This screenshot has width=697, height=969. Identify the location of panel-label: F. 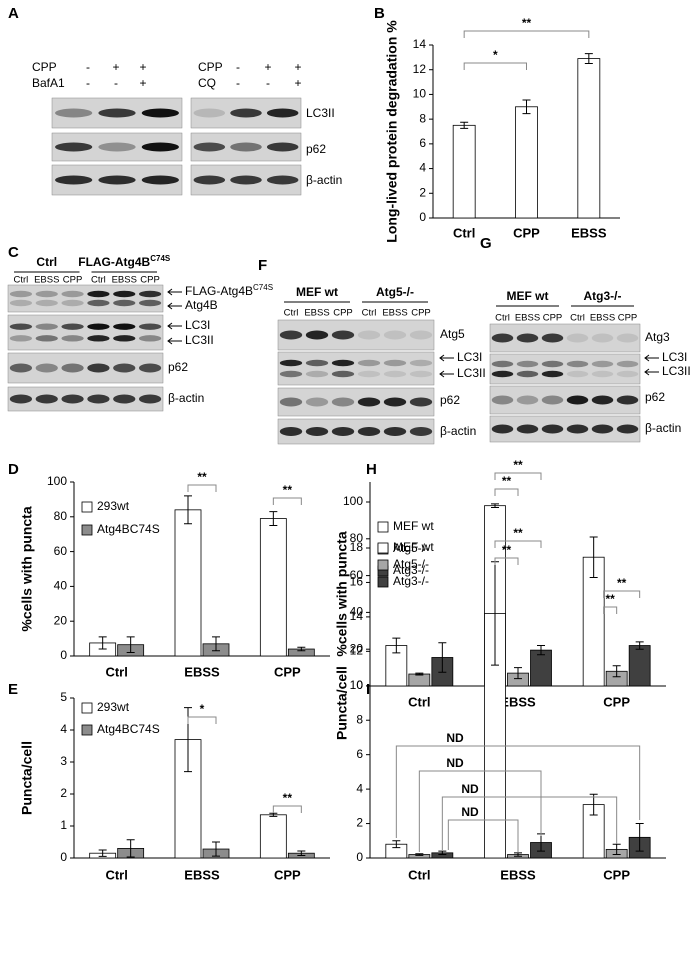
(262, 265).